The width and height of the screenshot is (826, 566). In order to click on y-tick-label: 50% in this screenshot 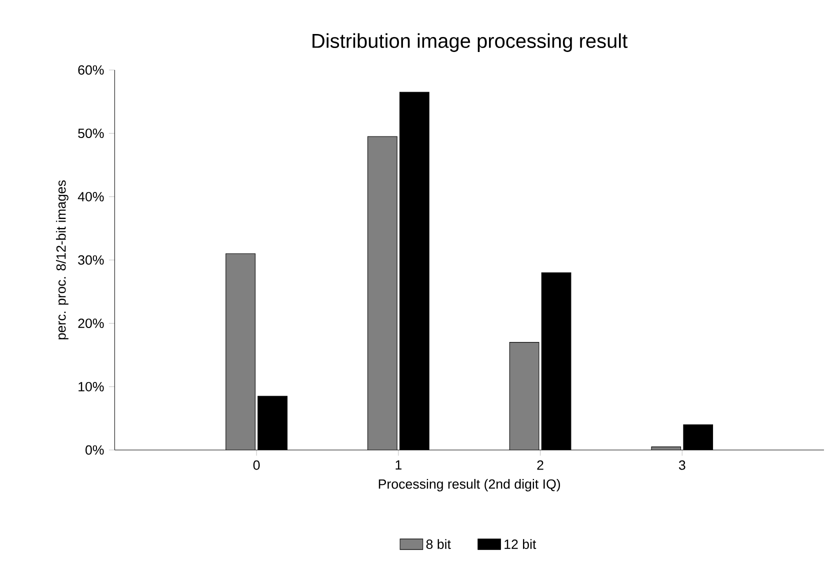, I will do `click(91, 133)`.